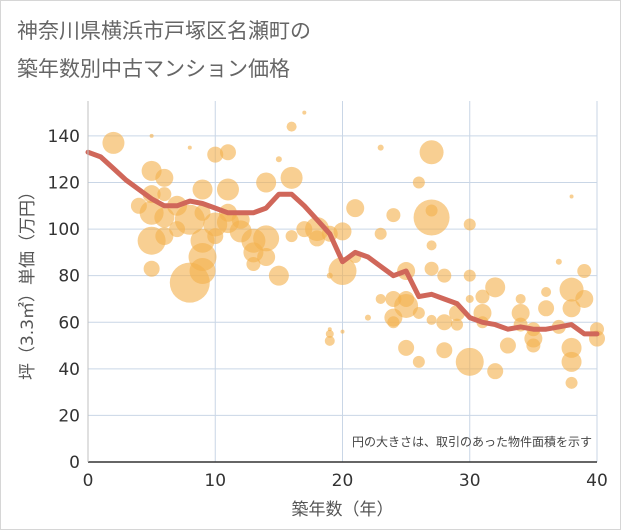 The width and height of the screenshot is (621, 530). I want to click on y-axis-title: 坪（3.3㎡）単価（万円）, so click(28, 281).